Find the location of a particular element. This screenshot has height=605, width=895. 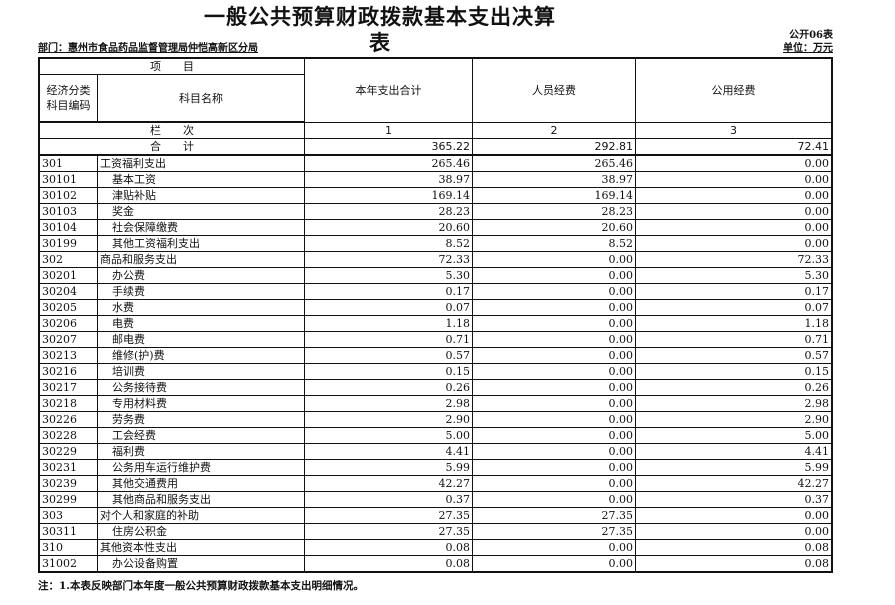

name-cell: 其他工资福利支出 is located at coordinates (201, 243).